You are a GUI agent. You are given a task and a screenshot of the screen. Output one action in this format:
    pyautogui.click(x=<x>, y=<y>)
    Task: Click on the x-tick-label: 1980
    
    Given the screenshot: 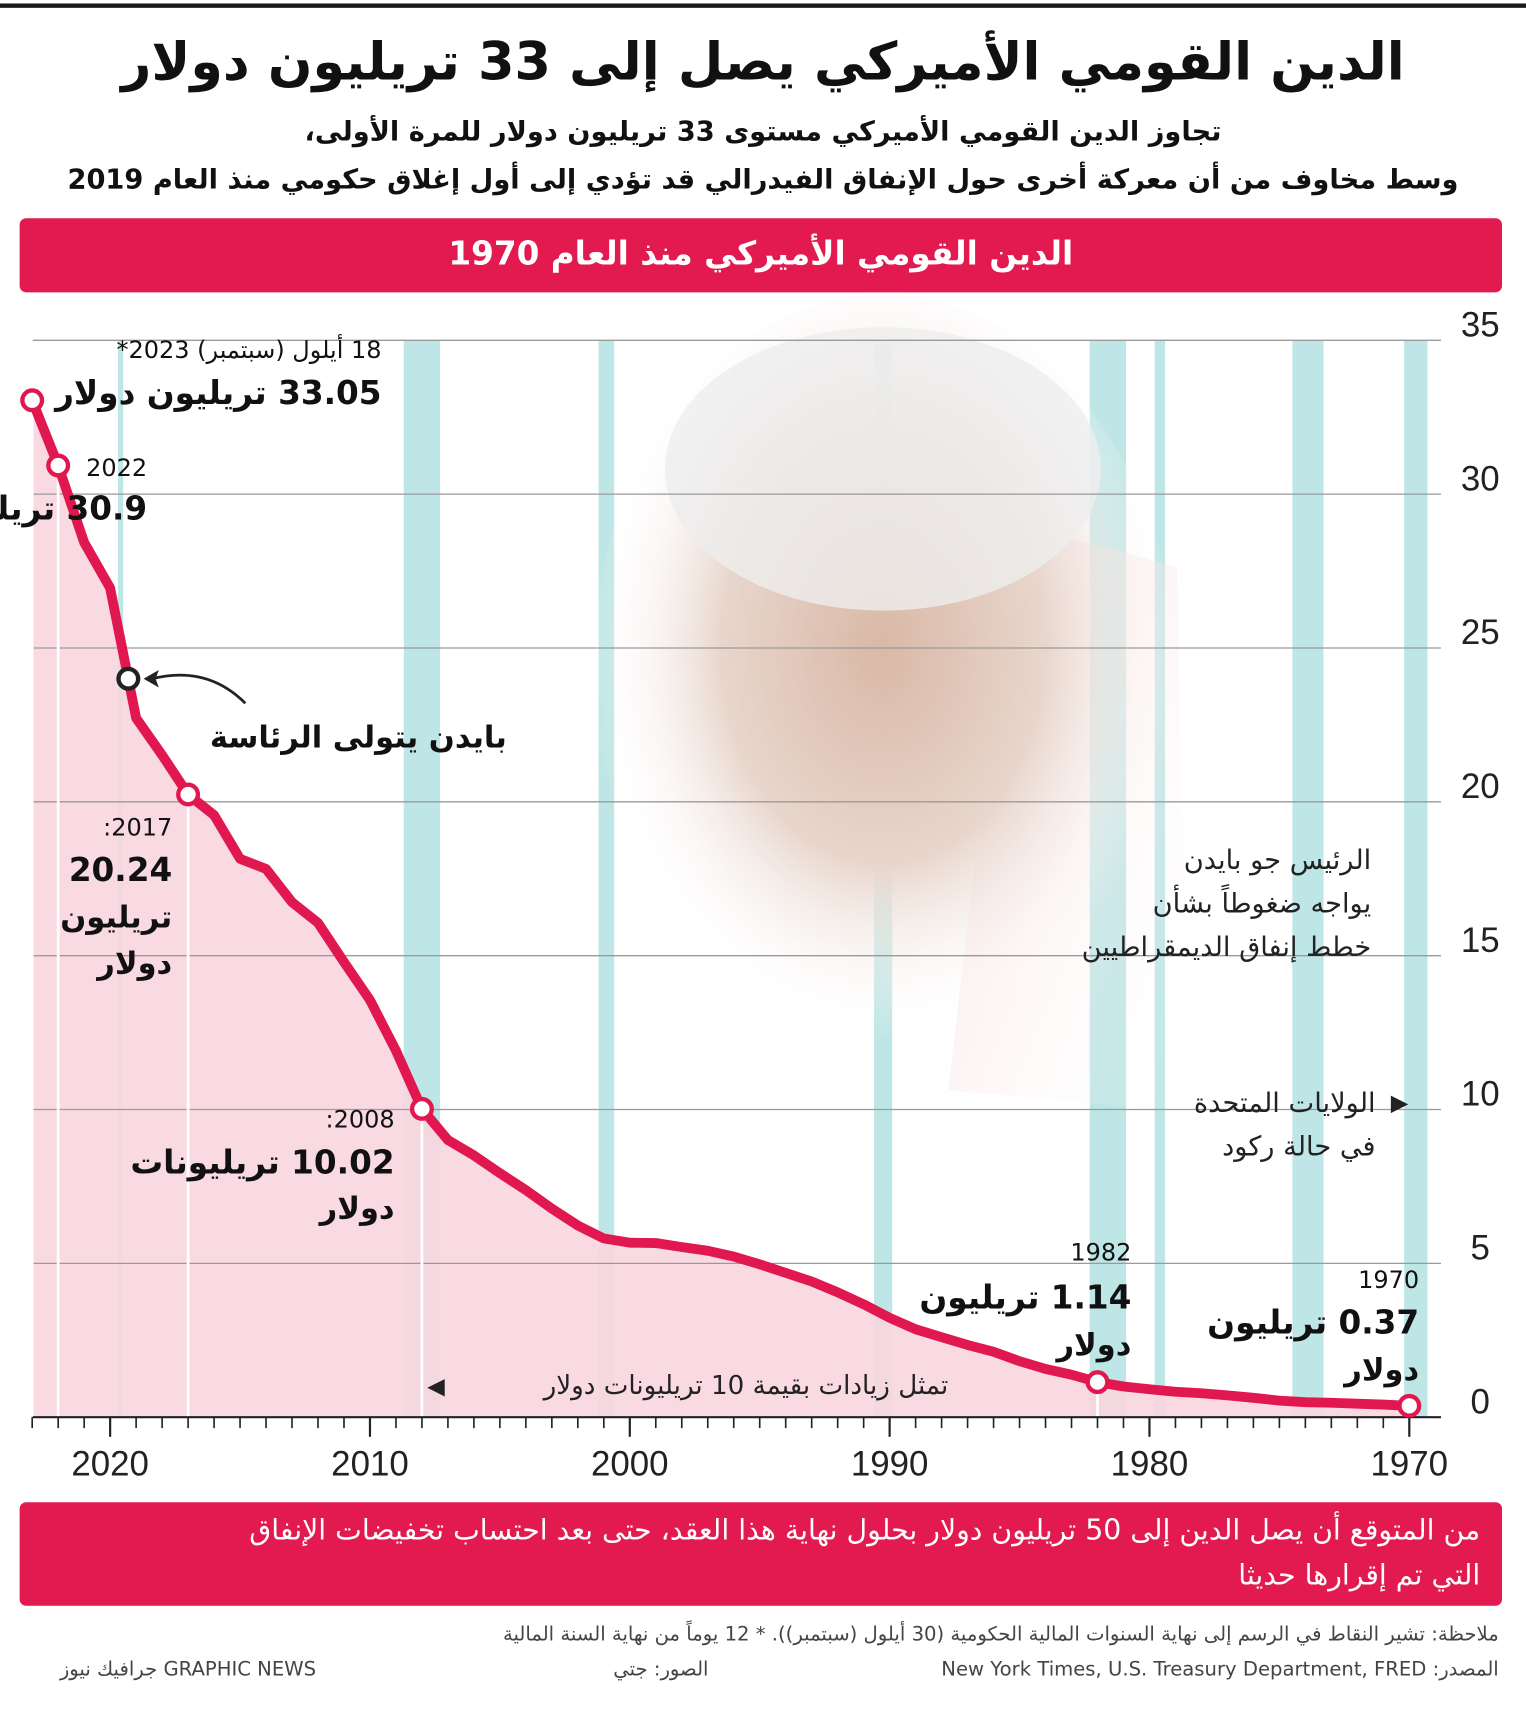 What is the action you would take?
    pyautogui.click(x=1150, y=1463)
    